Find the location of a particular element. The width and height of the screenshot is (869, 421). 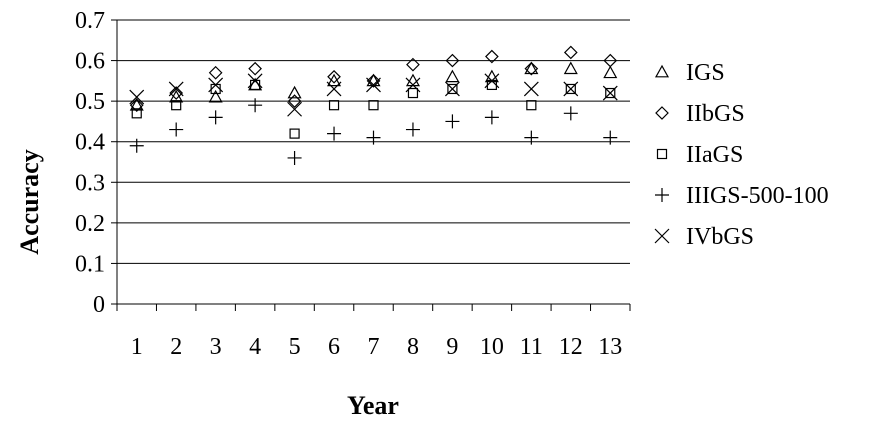

x-tick-label: 10 is located at coordinates (492, 347).